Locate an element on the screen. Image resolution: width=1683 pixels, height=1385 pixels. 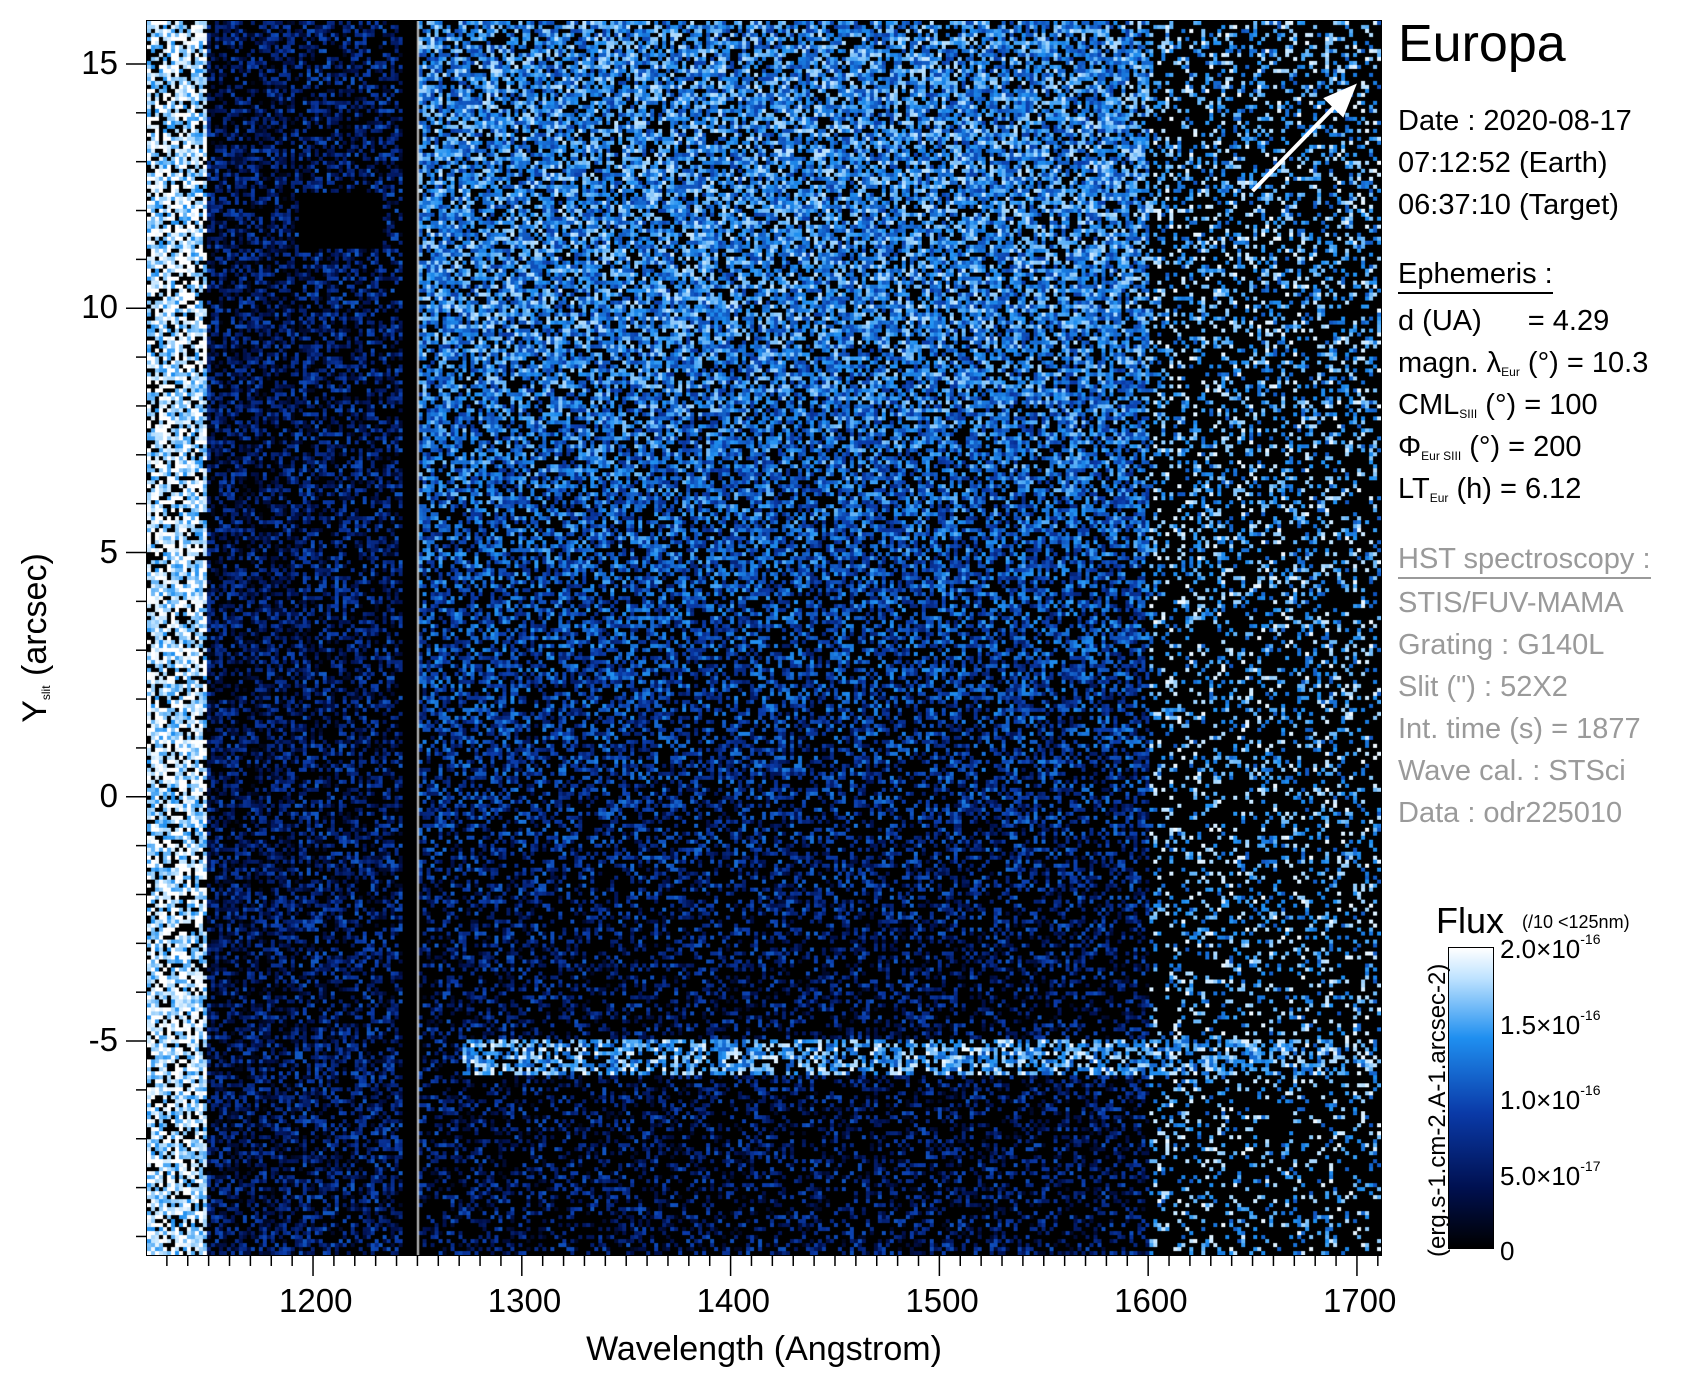
x-tick-label: 1400 is located at coordinates (733, 1300).